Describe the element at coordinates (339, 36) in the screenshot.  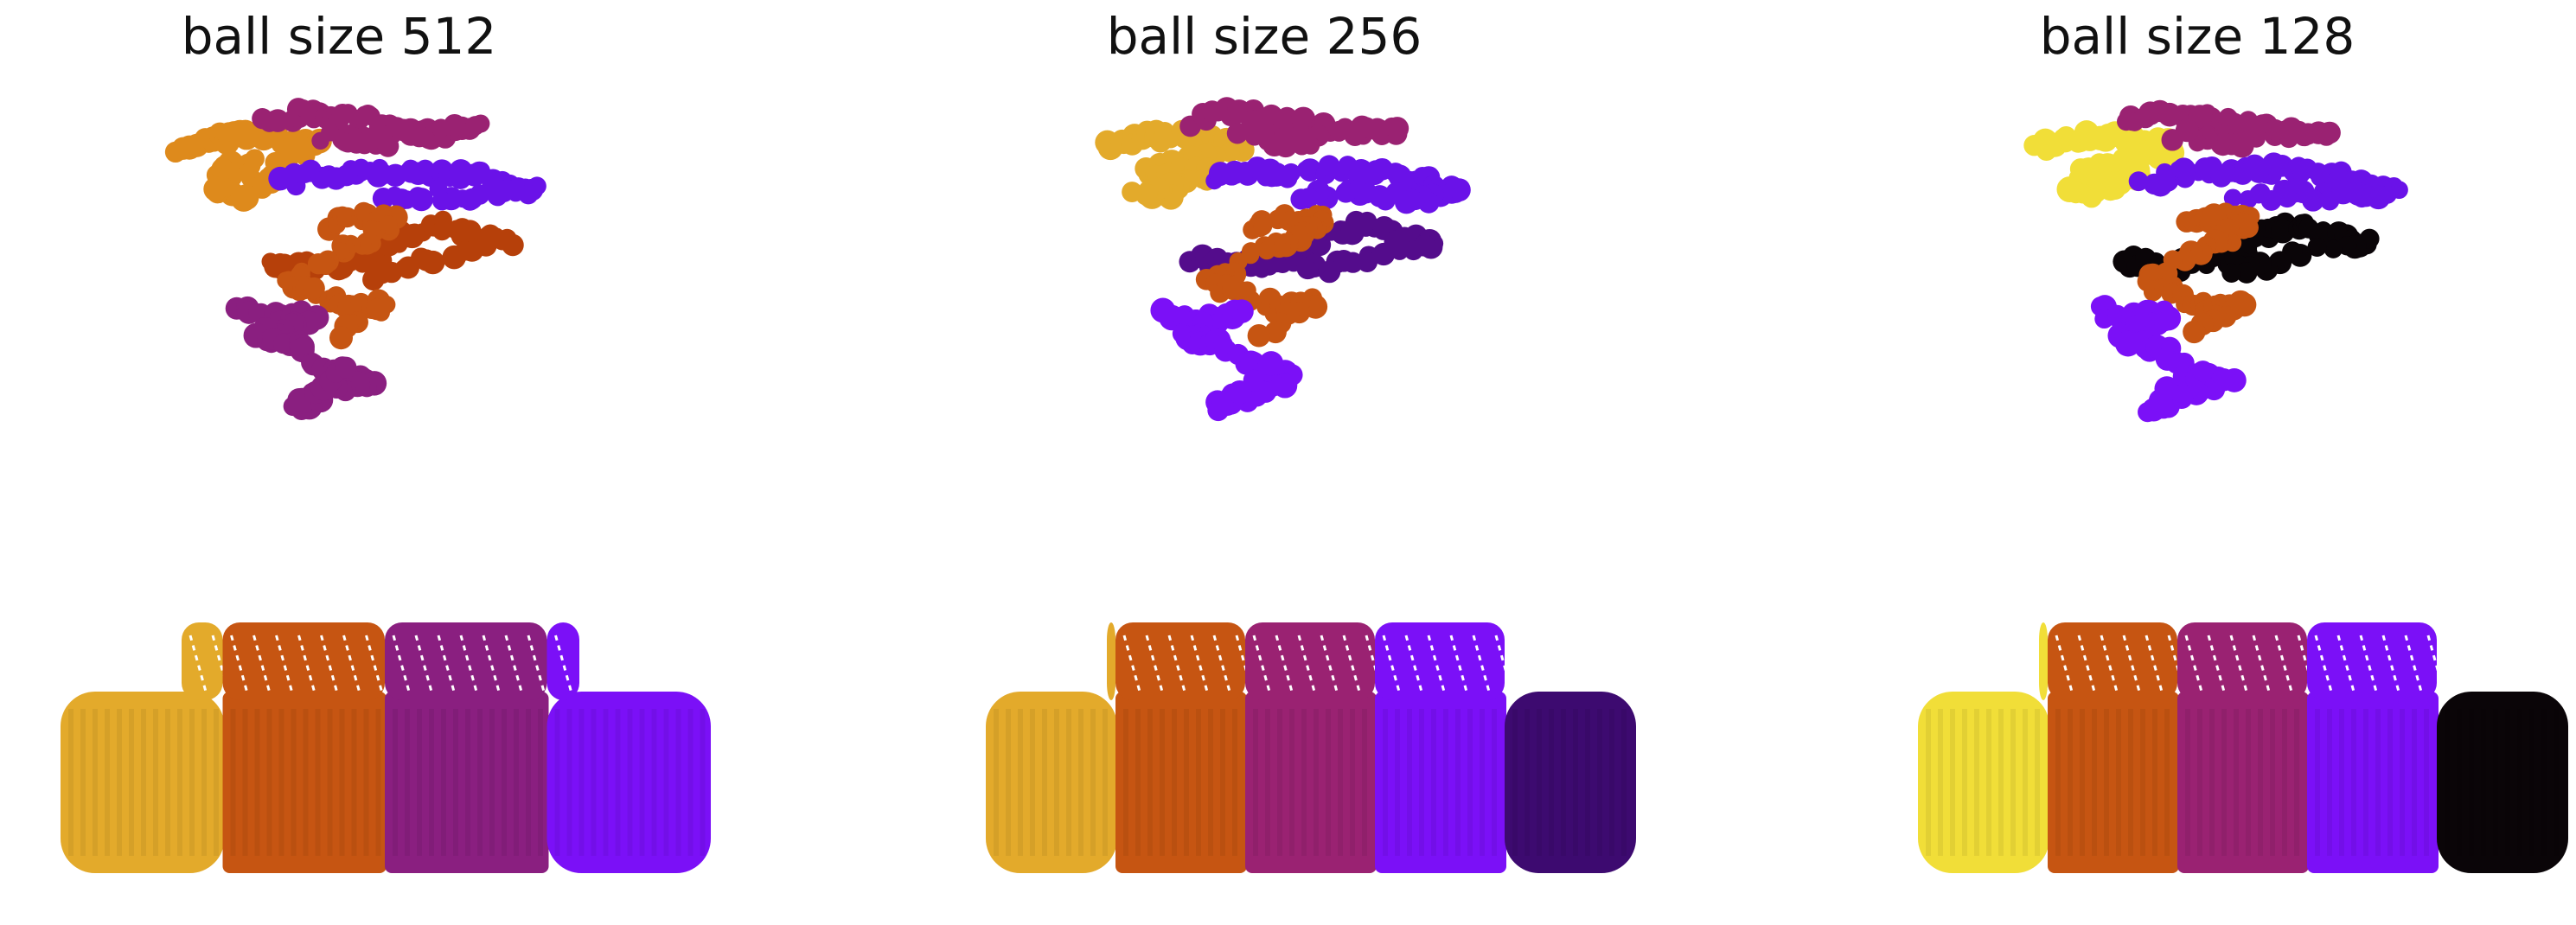
I see `panel-title-512: ball size 512` at that location.